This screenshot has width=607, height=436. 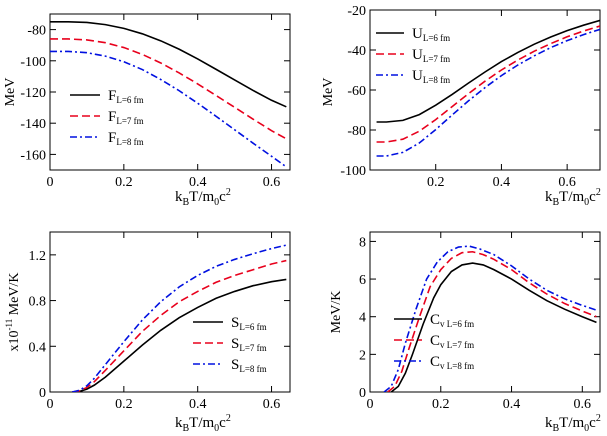 I want to click on y-tick-label: -20, so click(x=356, y=11).